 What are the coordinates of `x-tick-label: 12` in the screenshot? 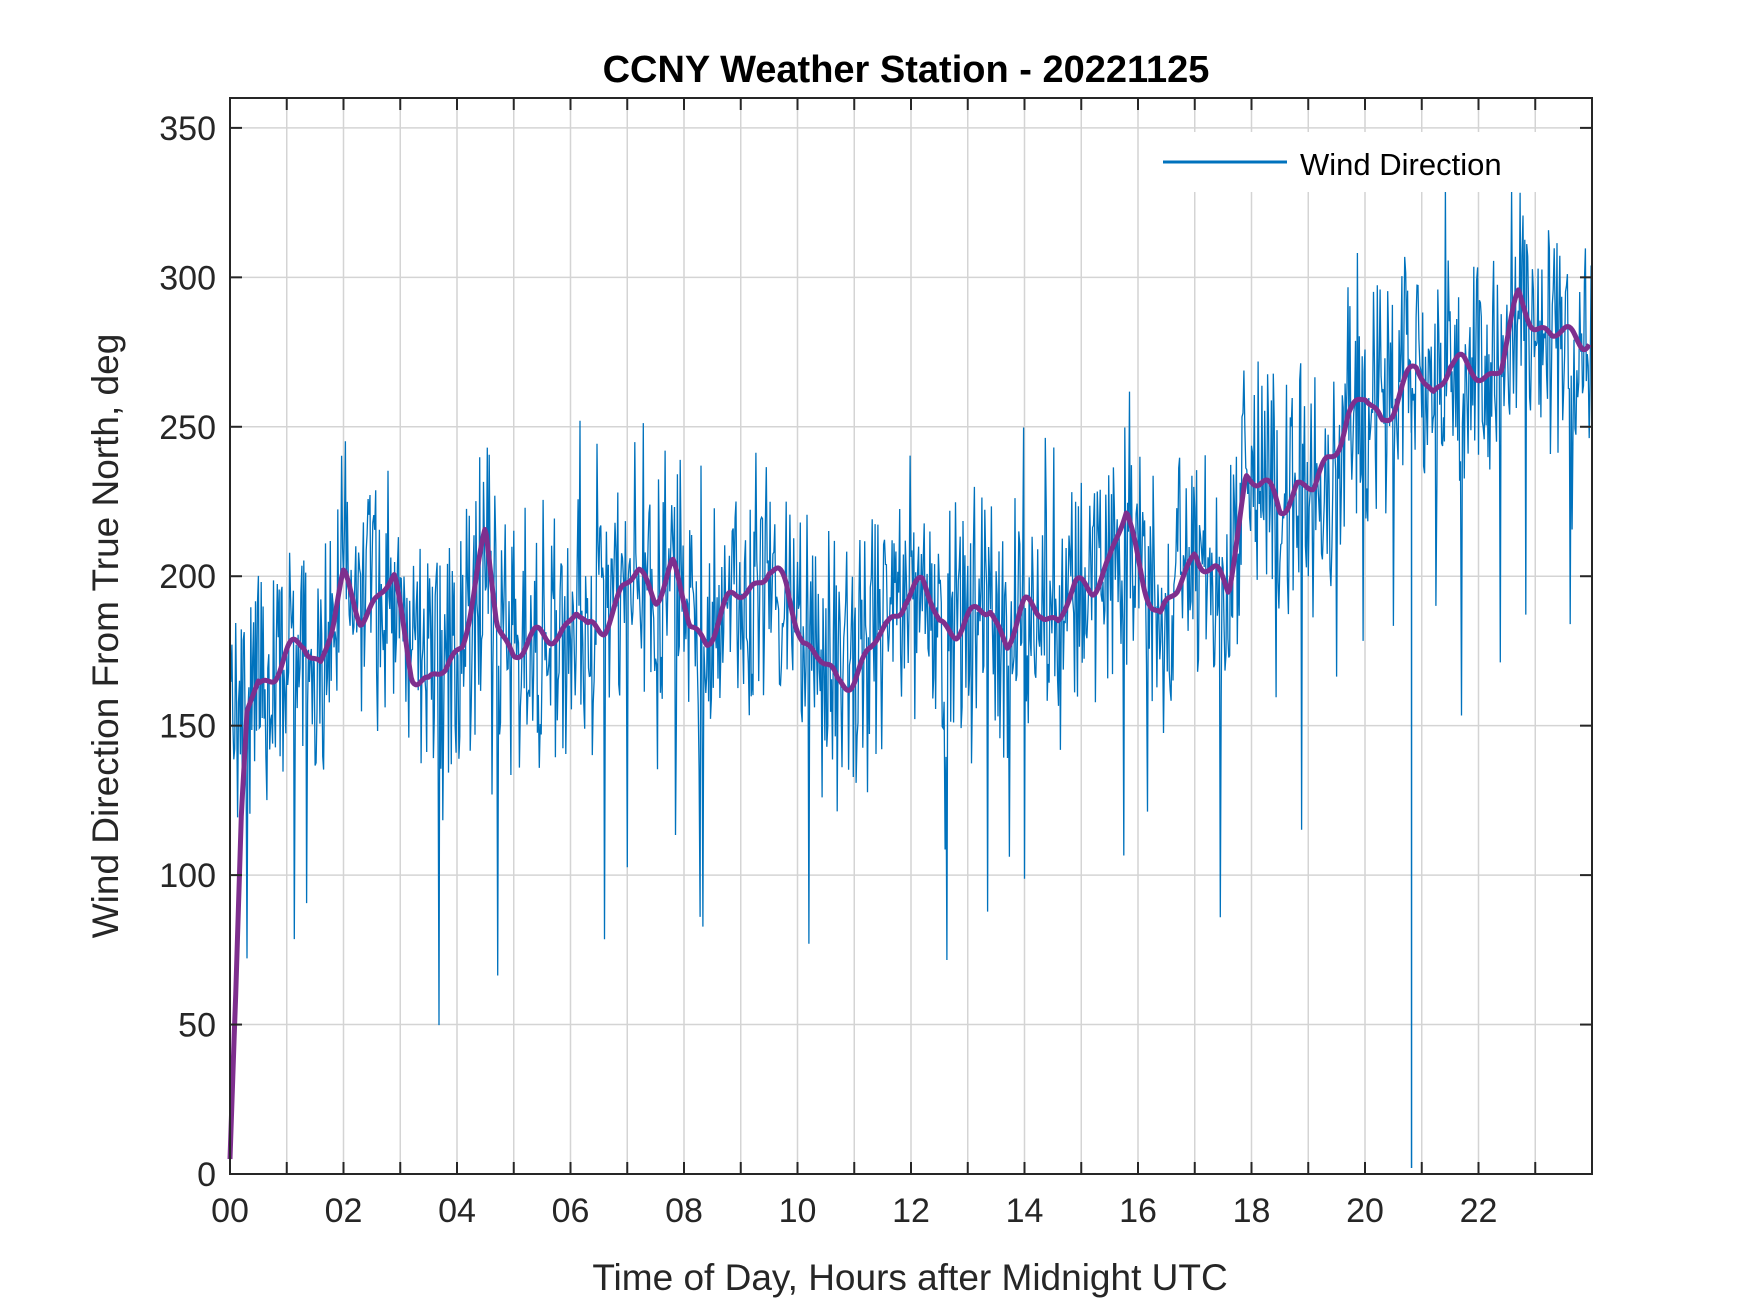 It's located at (911, 1211).